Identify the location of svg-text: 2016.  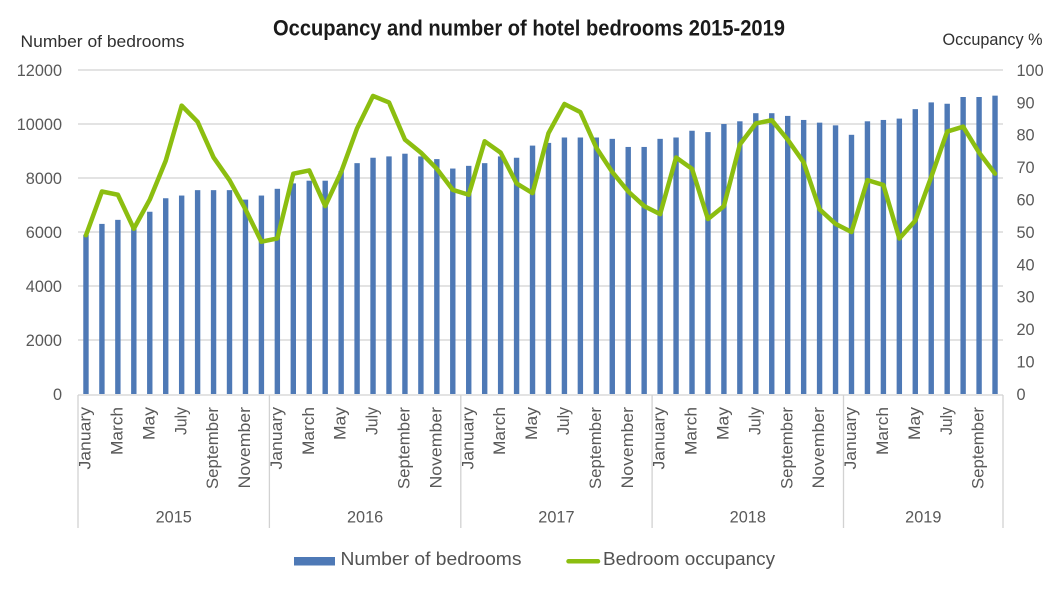
(365, 518).